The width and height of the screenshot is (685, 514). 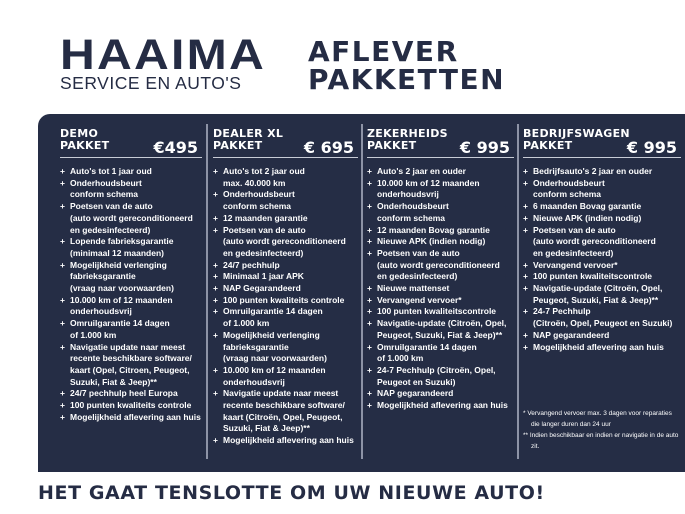 I want to click on package-header: DEALER XL PAKKET € 695, so click(x=285, y=143).